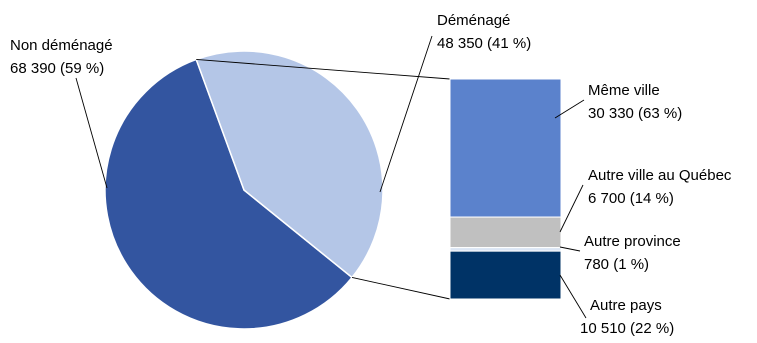 The width and height of the screenshot is (757, 343). I want to click on segment-value-autre-province: 780 (1 %), so click(616, 264).